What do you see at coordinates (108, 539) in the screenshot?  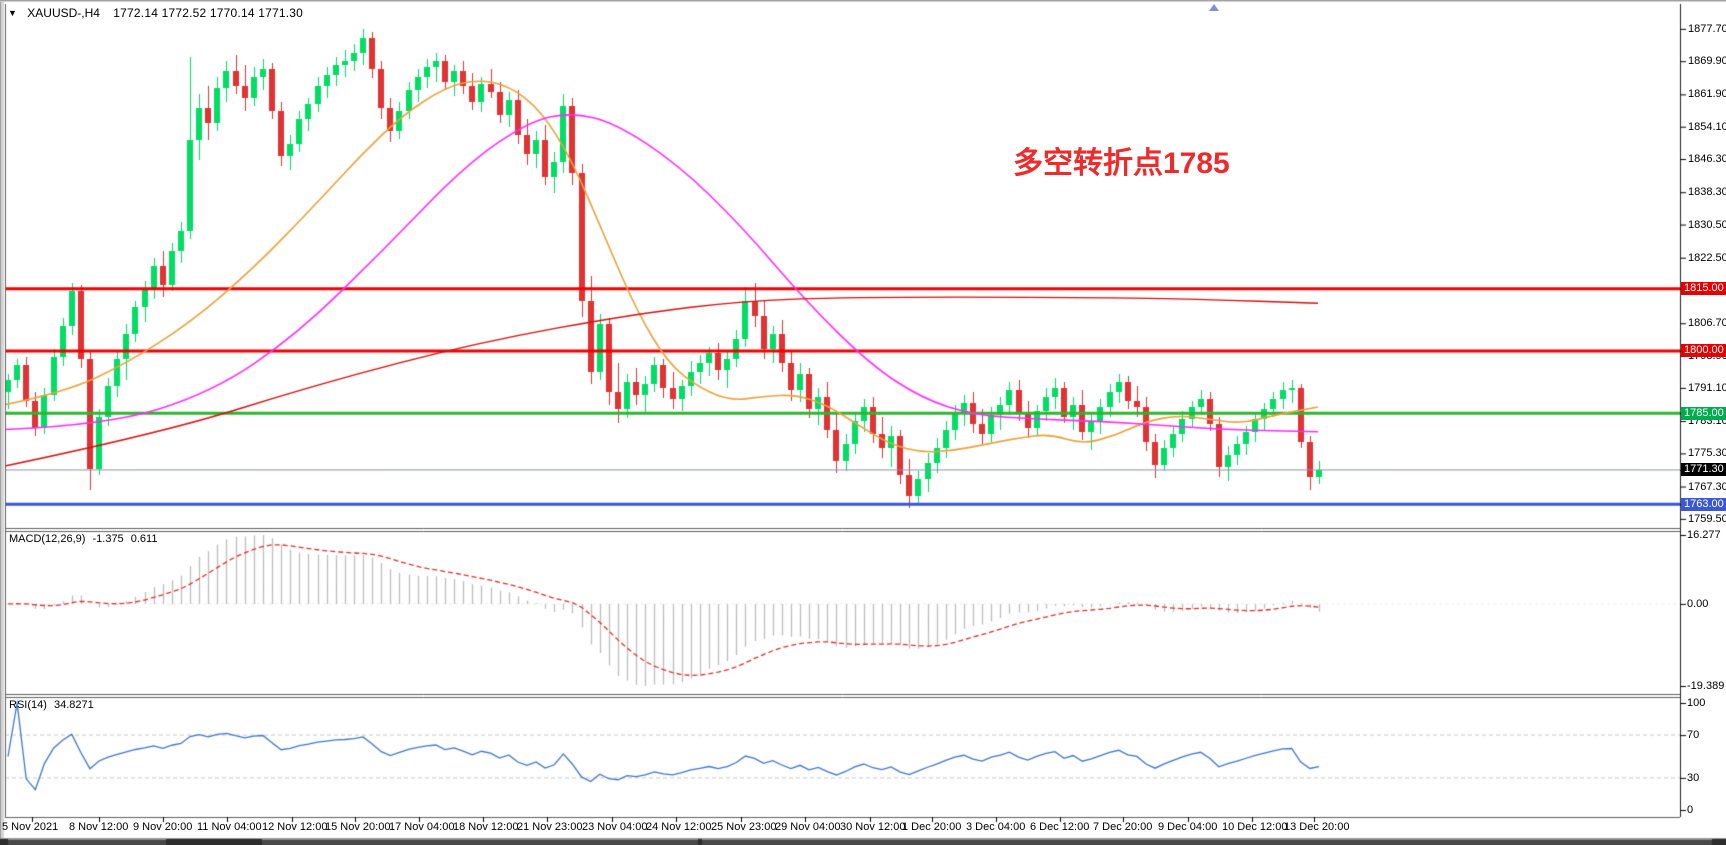 I see `macd-main-value: -1.375` at bounding box center [108, 539].